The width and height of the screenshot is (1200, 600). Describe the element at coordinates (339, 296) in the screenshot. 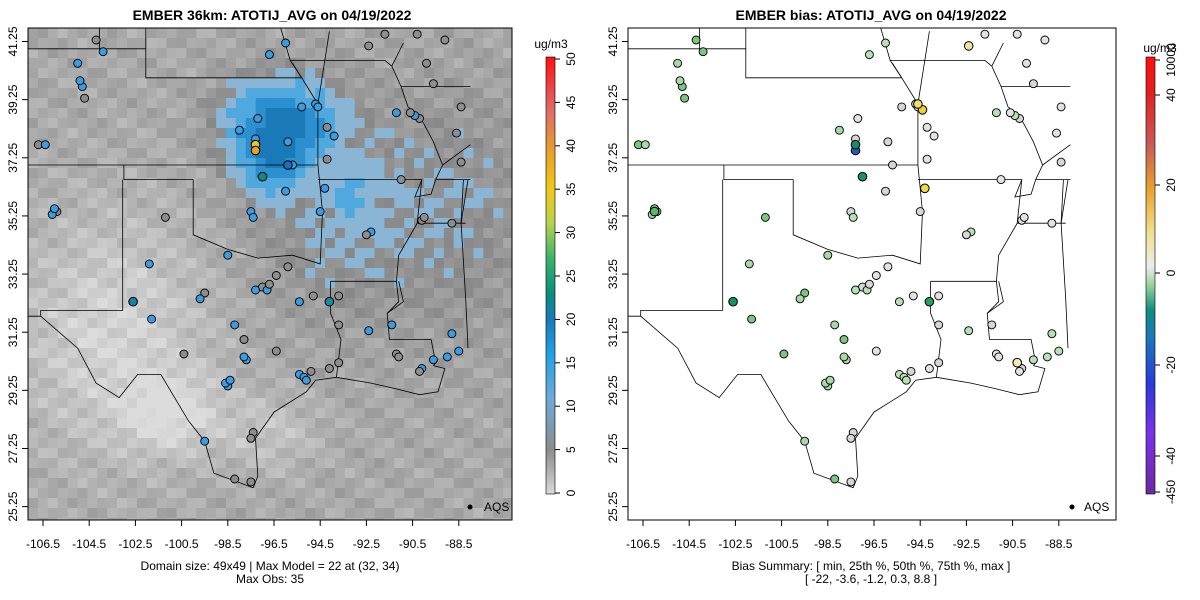

I see `obs-point` at that location.